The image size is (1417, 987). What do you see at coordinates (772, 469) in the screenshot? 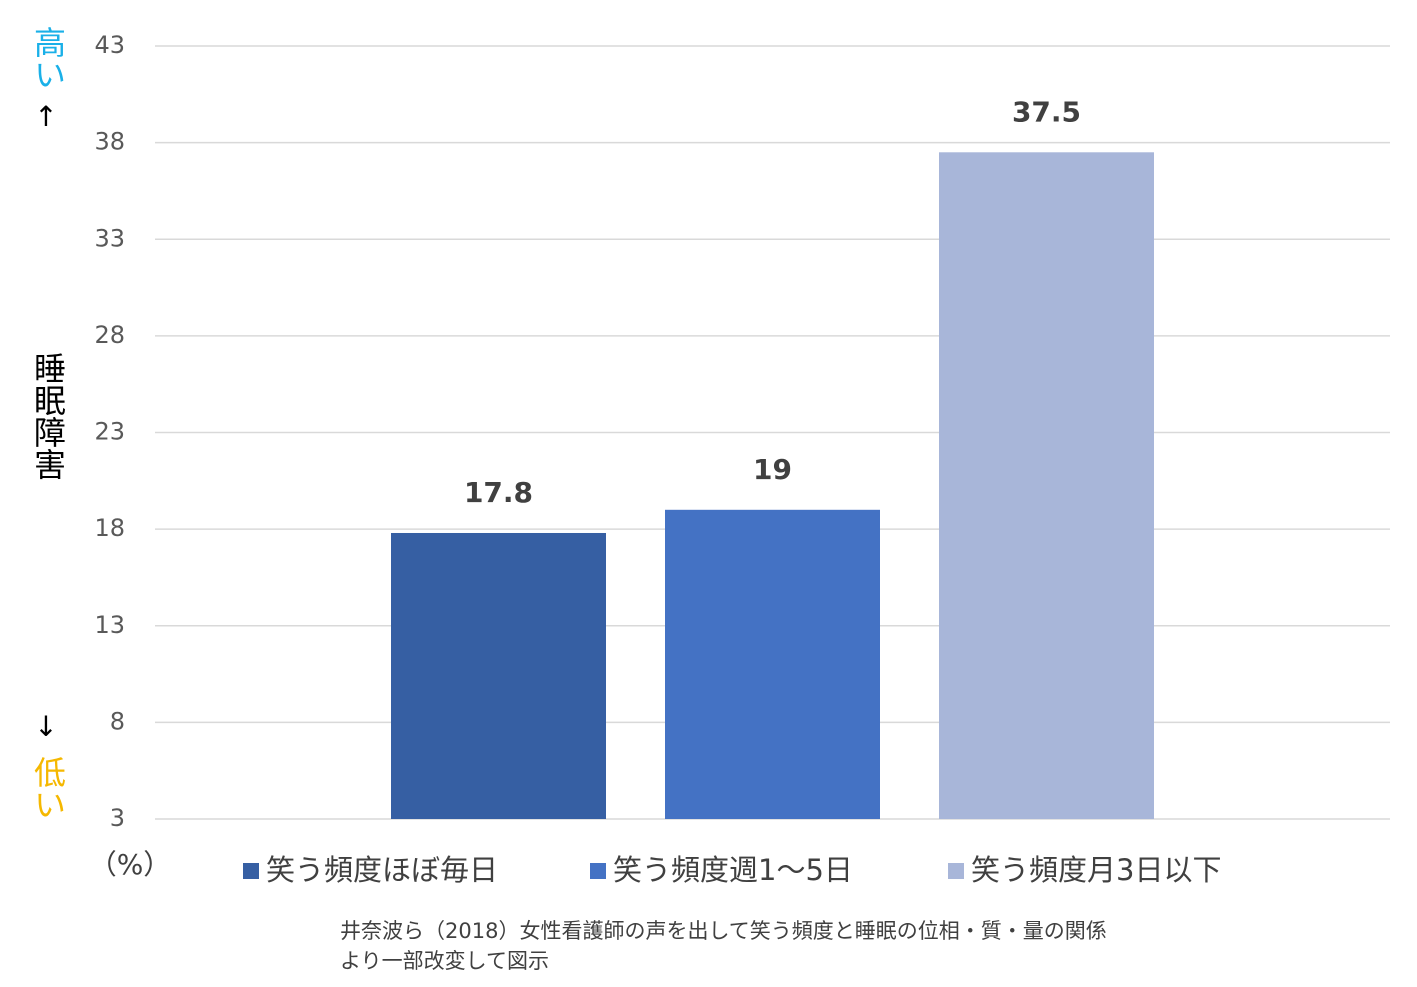
I see `data-label: 19` at bounding box center [772, 469].